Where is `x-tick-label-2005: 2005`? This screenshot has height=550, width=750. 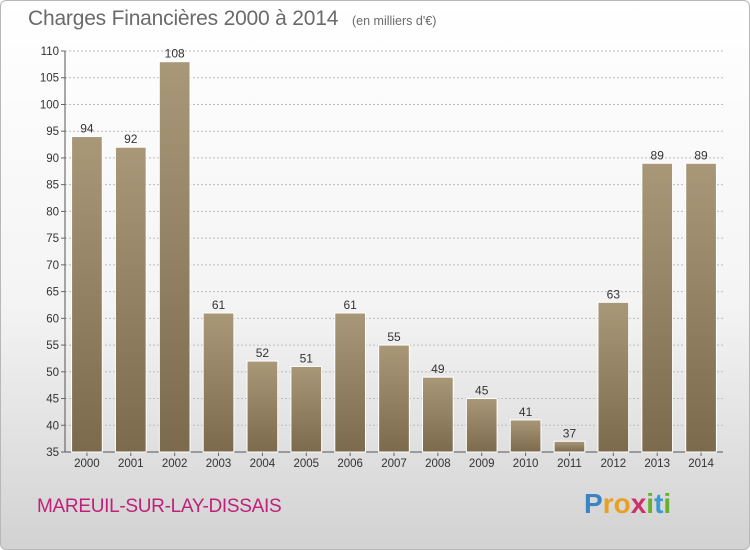
x-tick-label-2005: 2005 is located at coordinates (306, 464).